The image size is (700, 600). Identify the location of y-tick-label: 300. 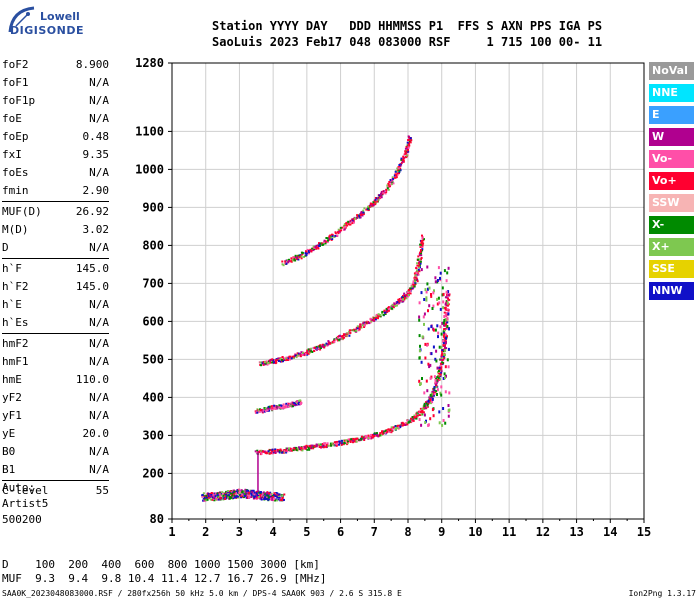
(153, 435).